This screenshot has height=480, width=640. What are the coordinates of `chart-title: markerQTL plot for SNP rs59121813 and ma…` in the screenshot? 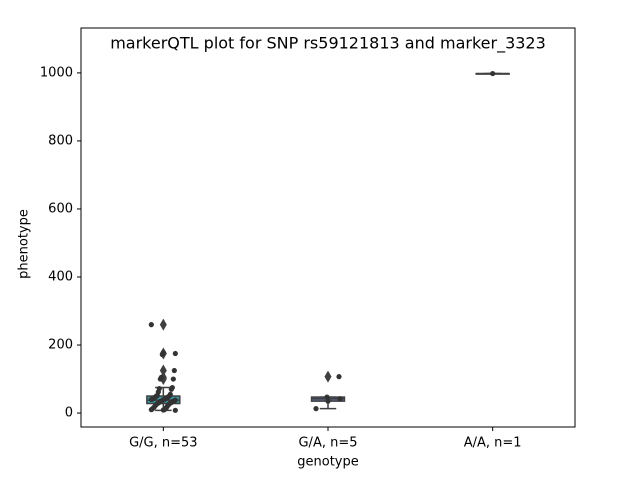 It's located at (328, 44).